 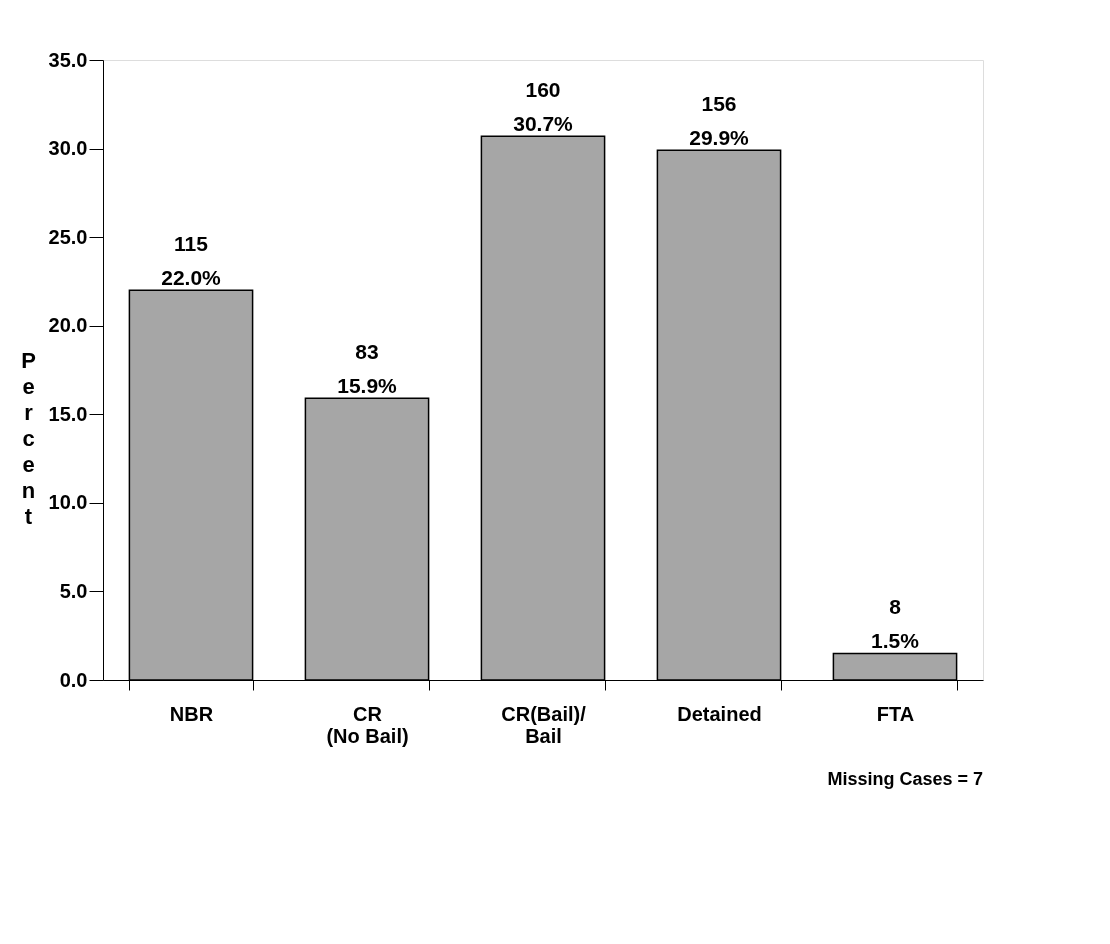 What do you see at coordinates (68, 502) in the screenshot?
I see `y-tick-label: 10.0` at bounding box center [68, 502].